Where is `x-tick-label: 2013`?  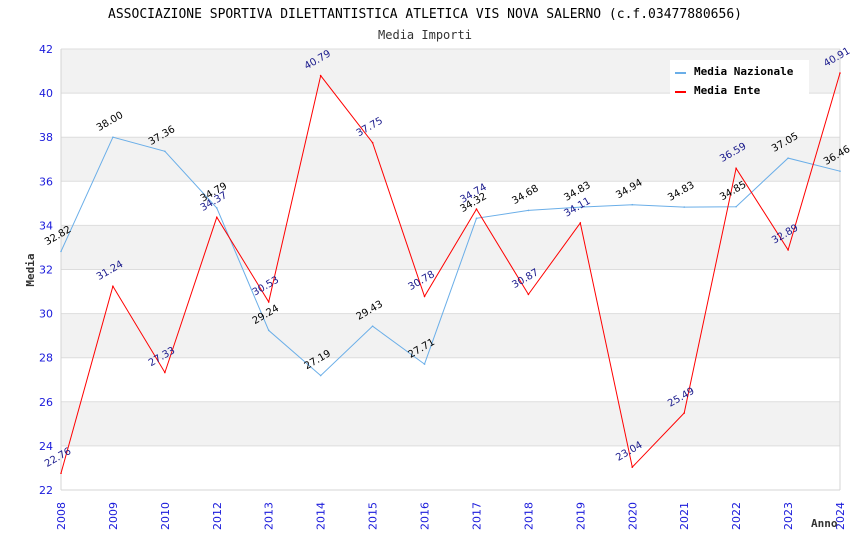
x-tick-label: 2013 is located at coordinates (269, 516).